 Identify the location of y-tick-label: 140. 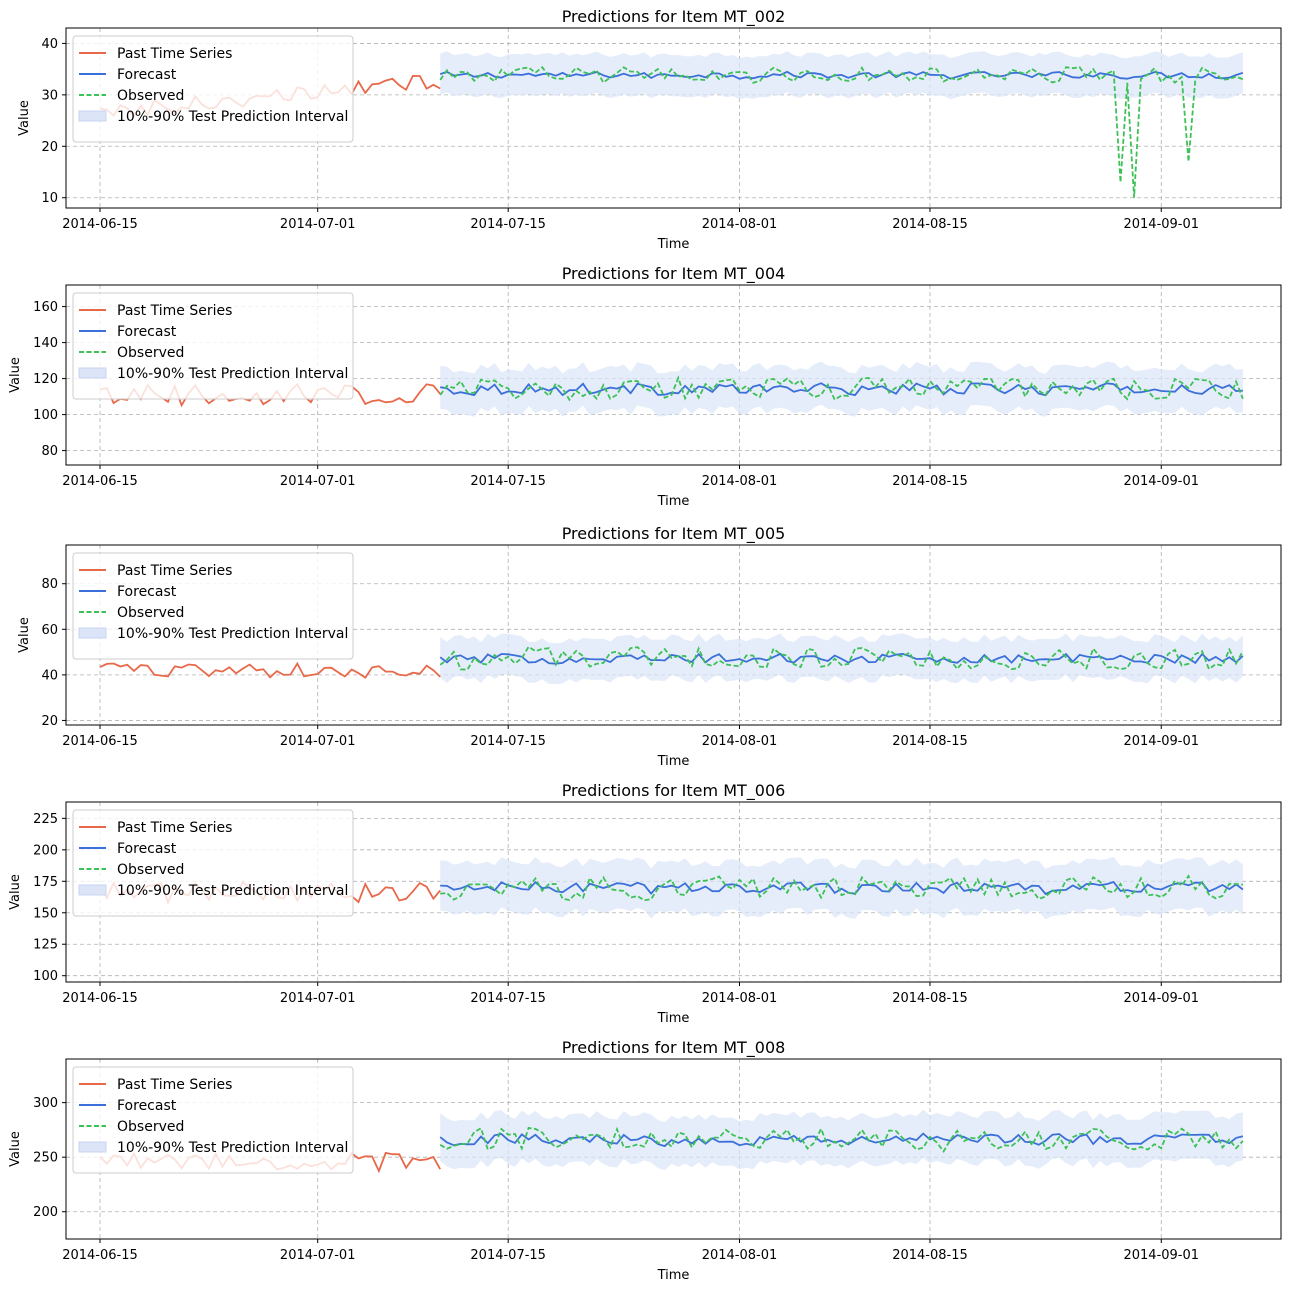
(45, 343).